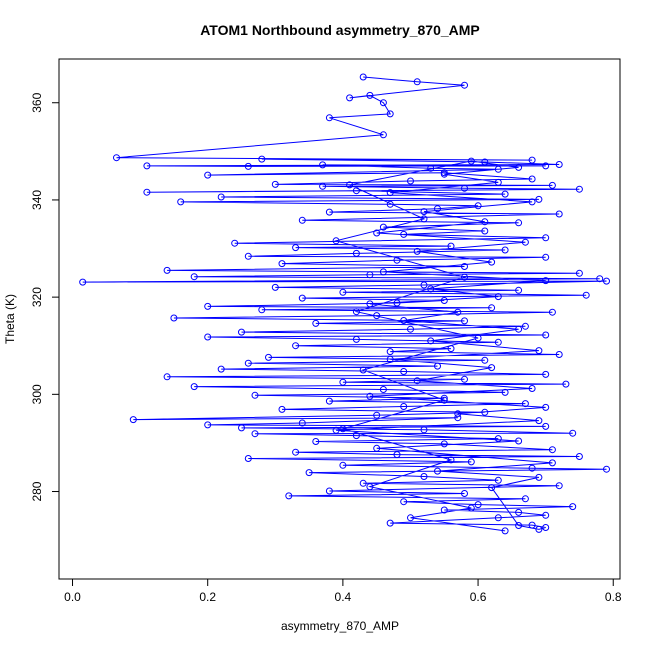 This screenshot has height=650, width=650. I want to click on y-tick-label: 360, so click(37, 102).